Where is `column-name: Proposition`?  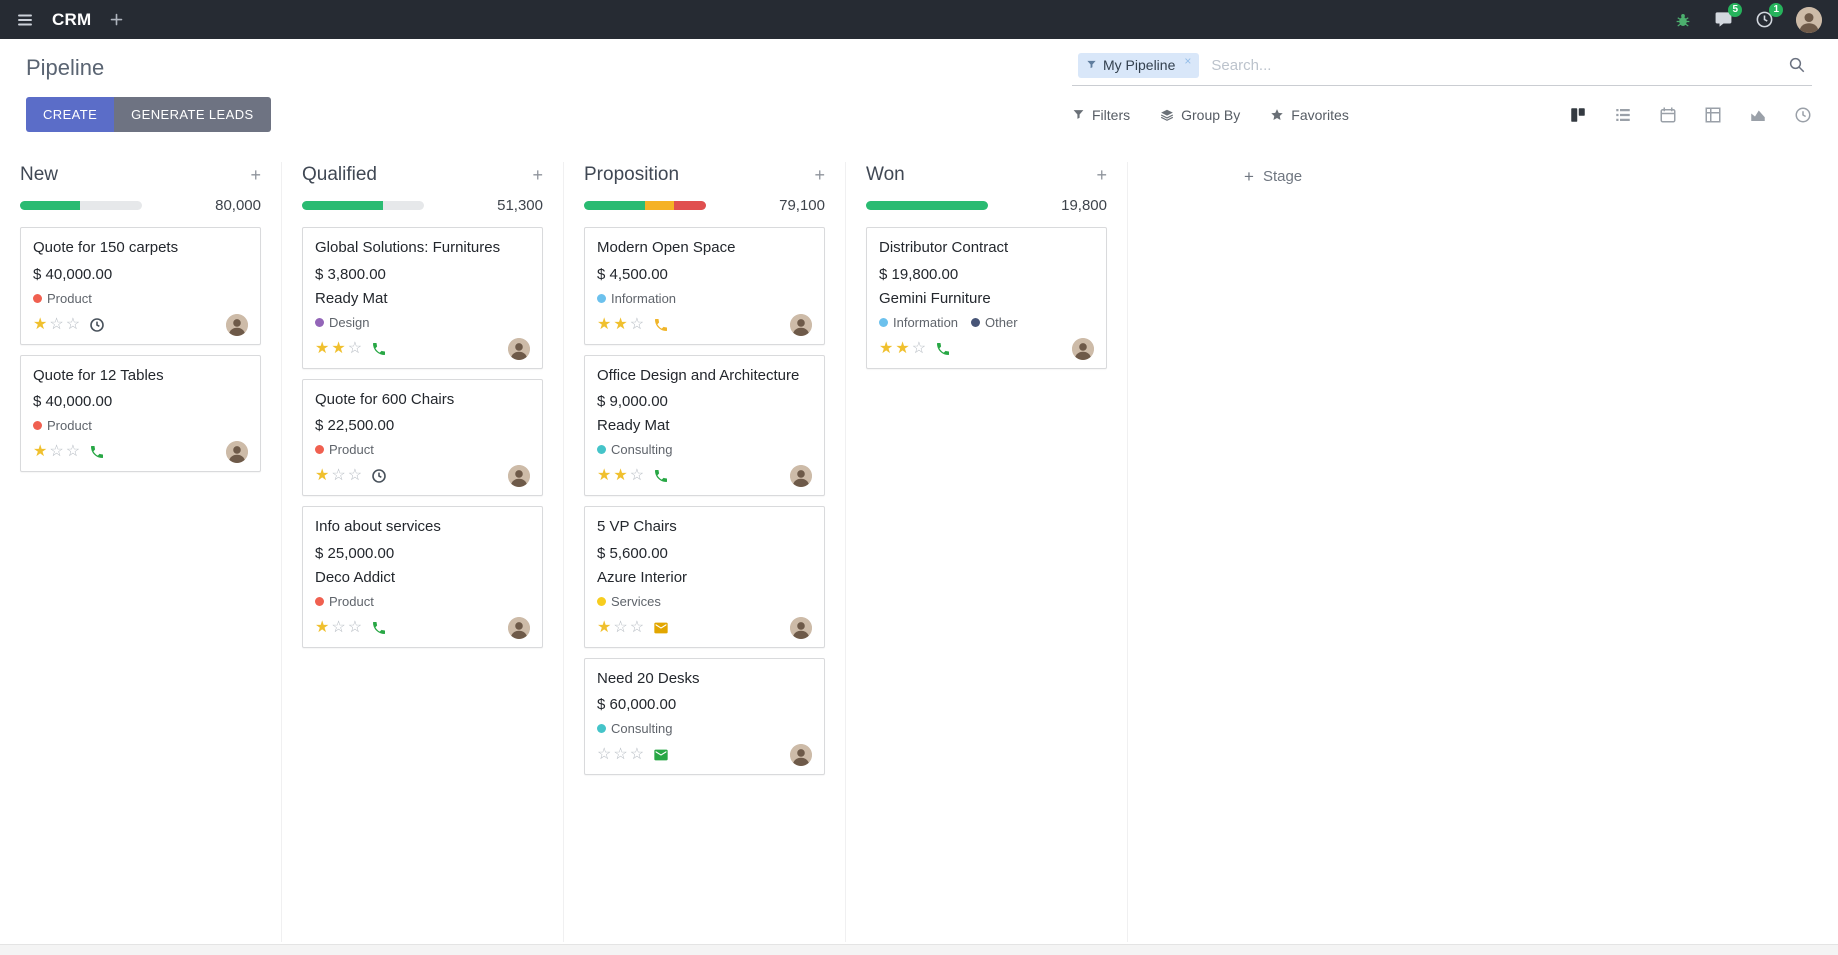 column-name: Proposition is located at coordinates (632, 174).